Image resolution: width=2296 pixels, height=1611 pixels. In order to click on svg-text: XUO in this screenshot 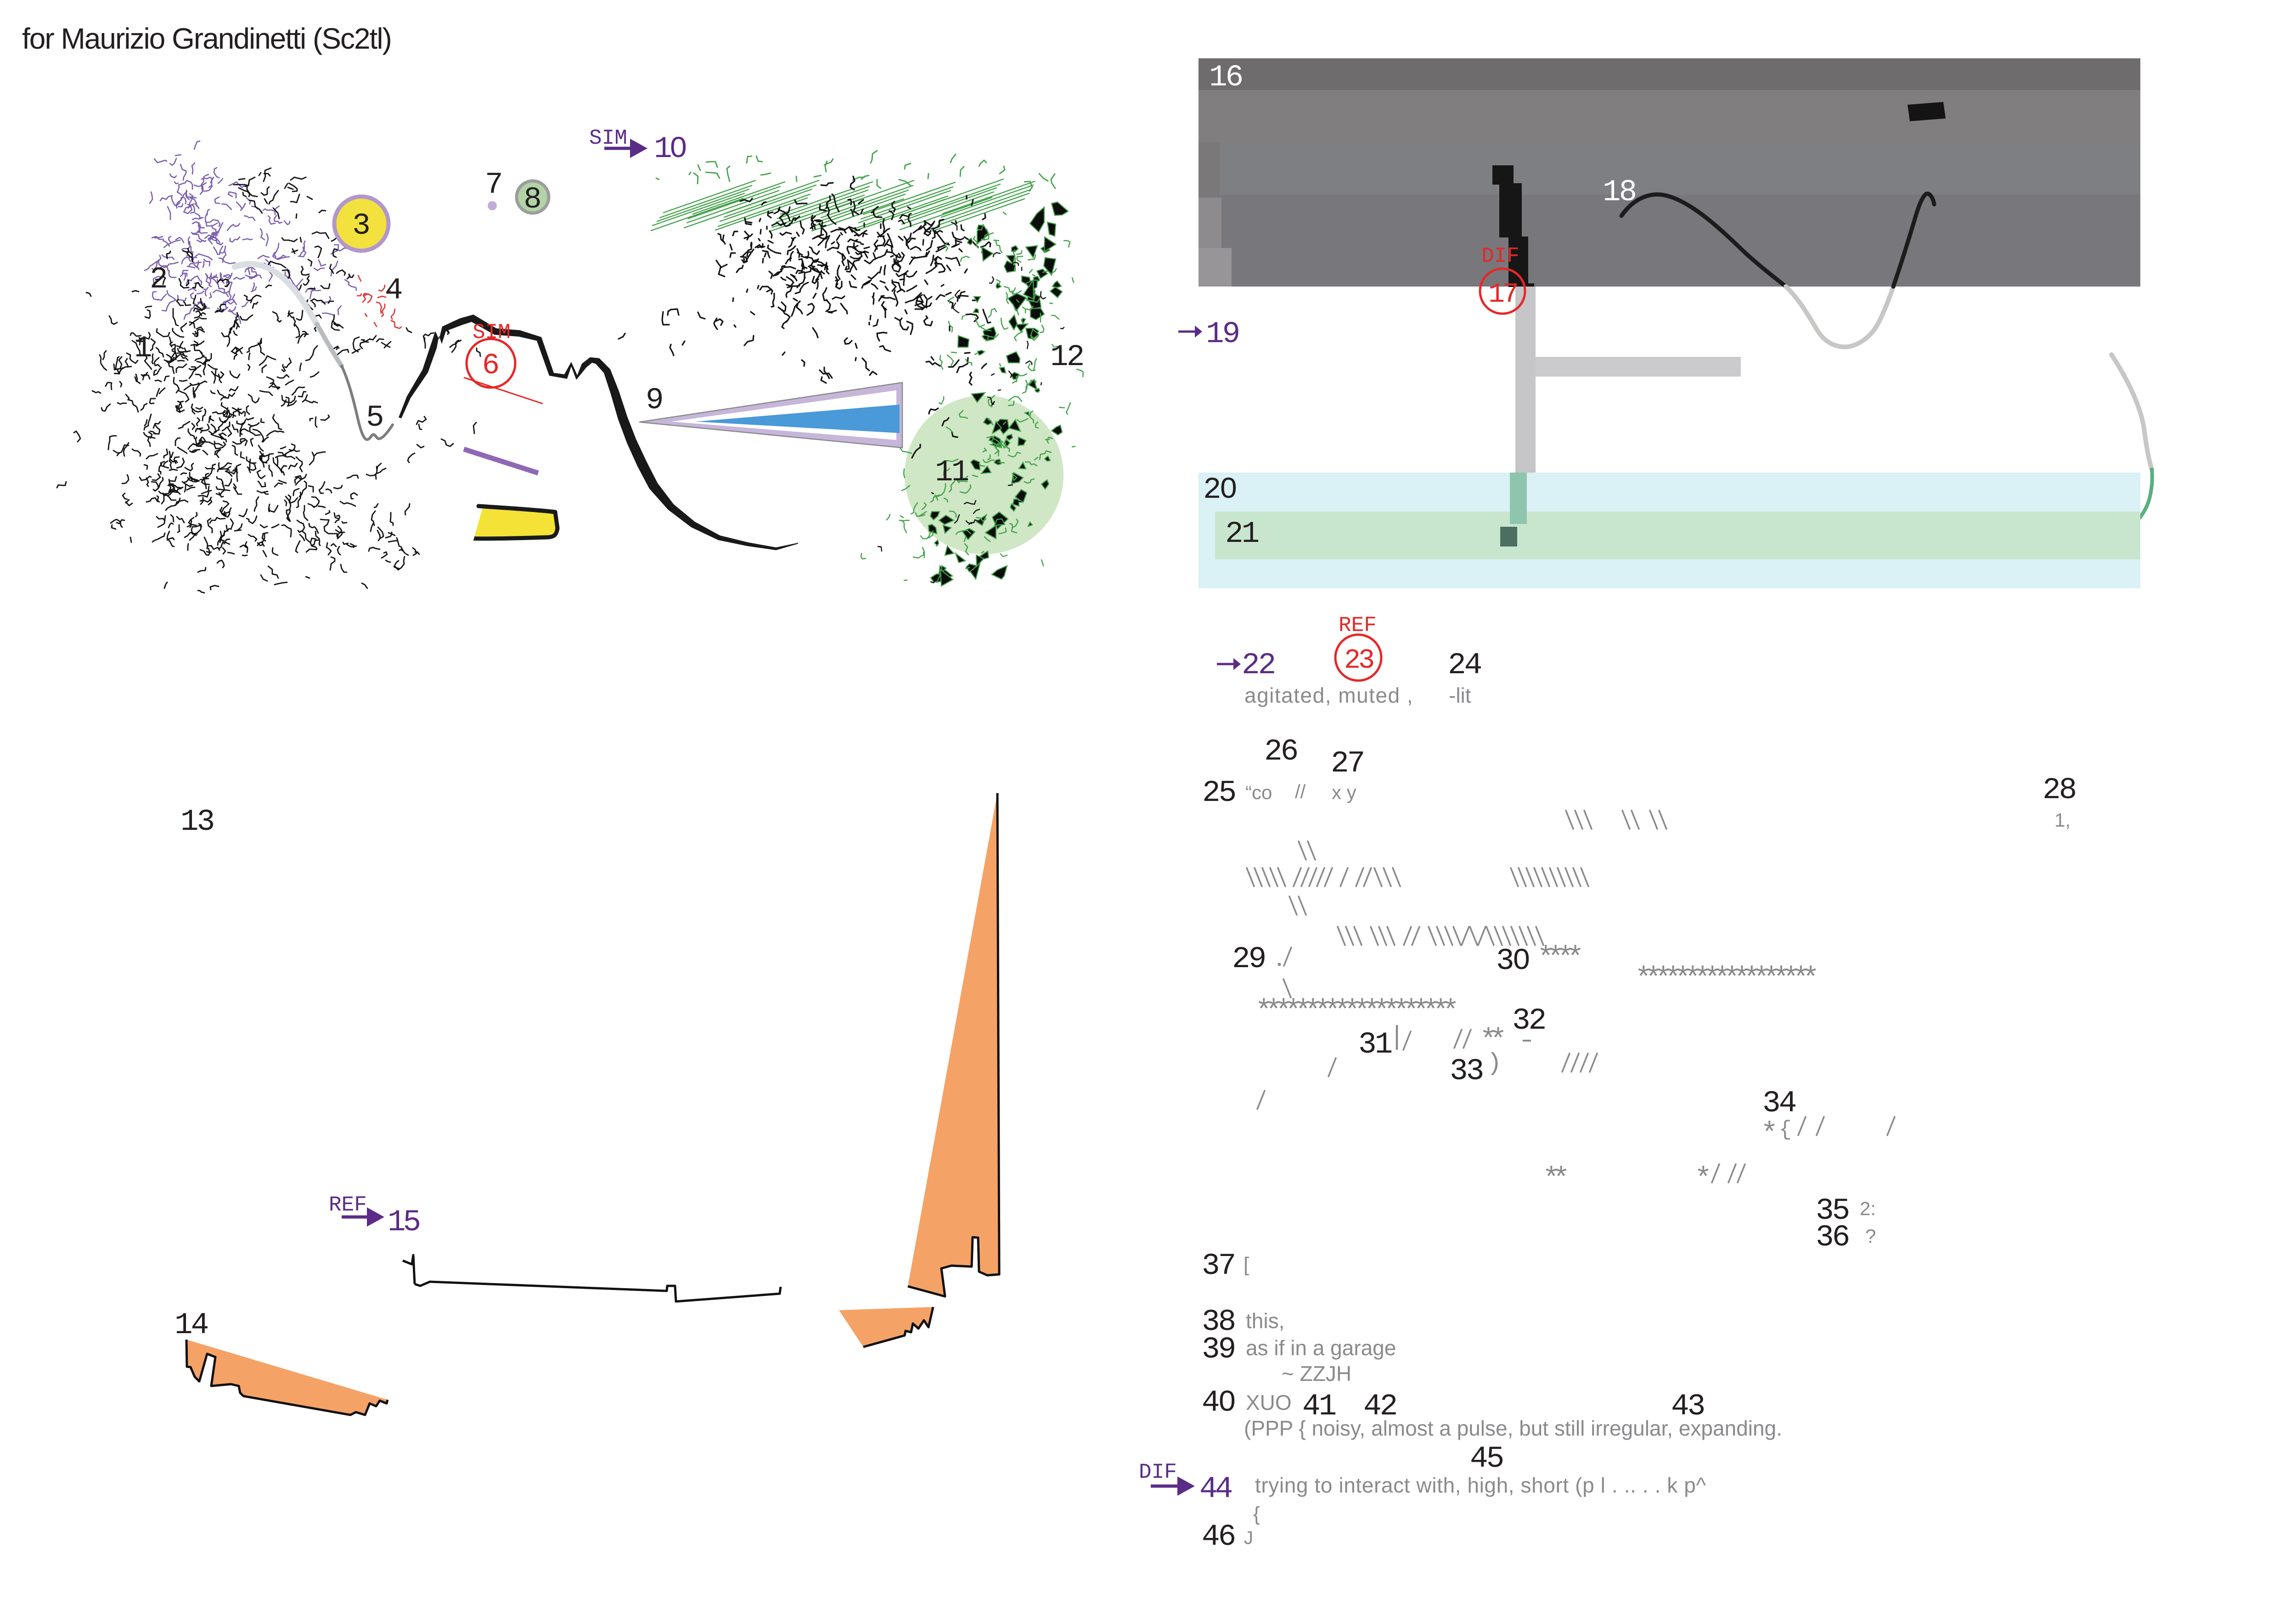, I will do `click(1269, 1403)`.